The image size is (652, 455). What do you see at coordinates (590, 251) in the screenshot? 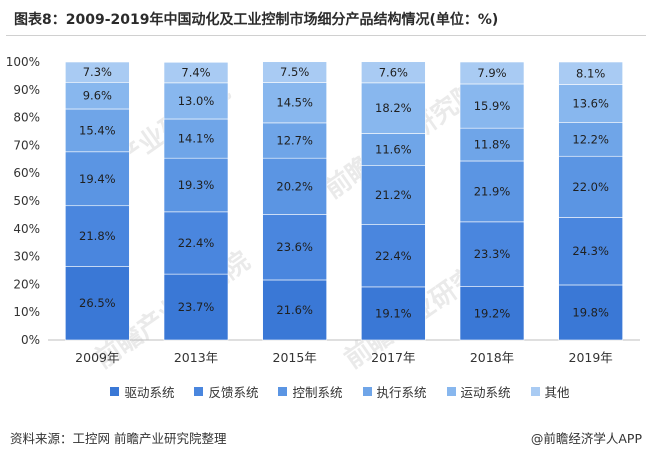
I see `data-label: 24.3%` at bounding box center [590, 251].